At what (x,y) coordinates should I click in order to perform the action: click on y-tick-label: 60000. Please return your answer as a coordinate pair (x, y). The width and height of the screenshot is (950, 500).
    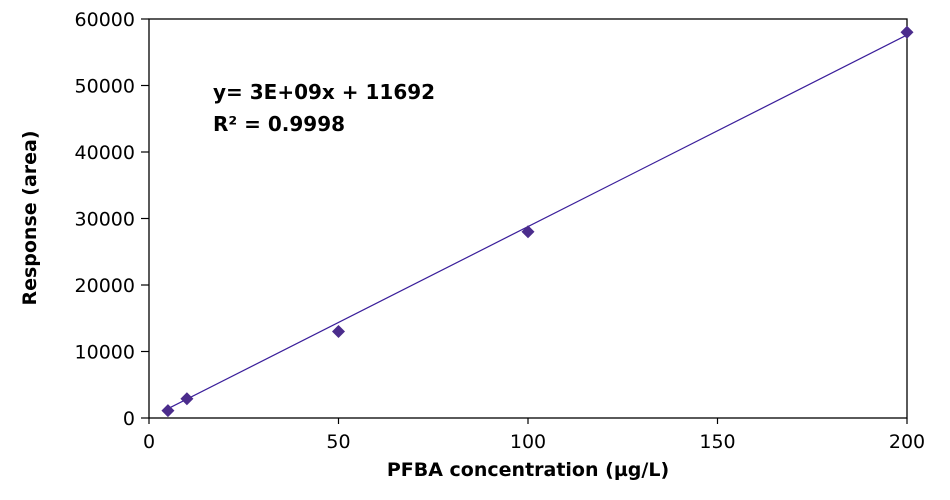
    Looking at the image, I should click on (105, 20).